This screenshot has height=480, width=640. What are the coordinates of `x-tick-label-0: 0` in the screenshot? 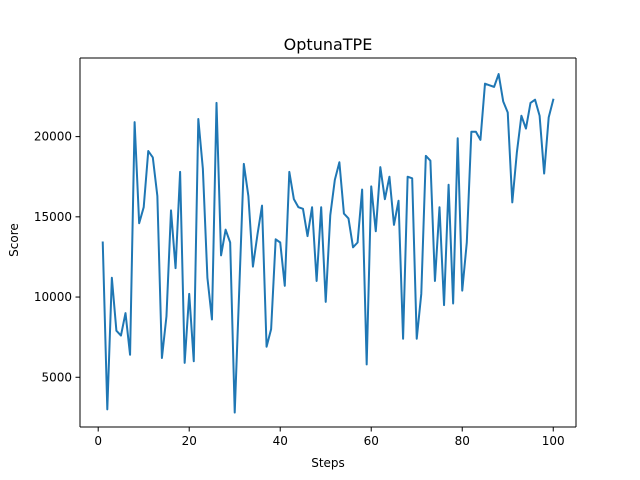 It's located at (98, 441).